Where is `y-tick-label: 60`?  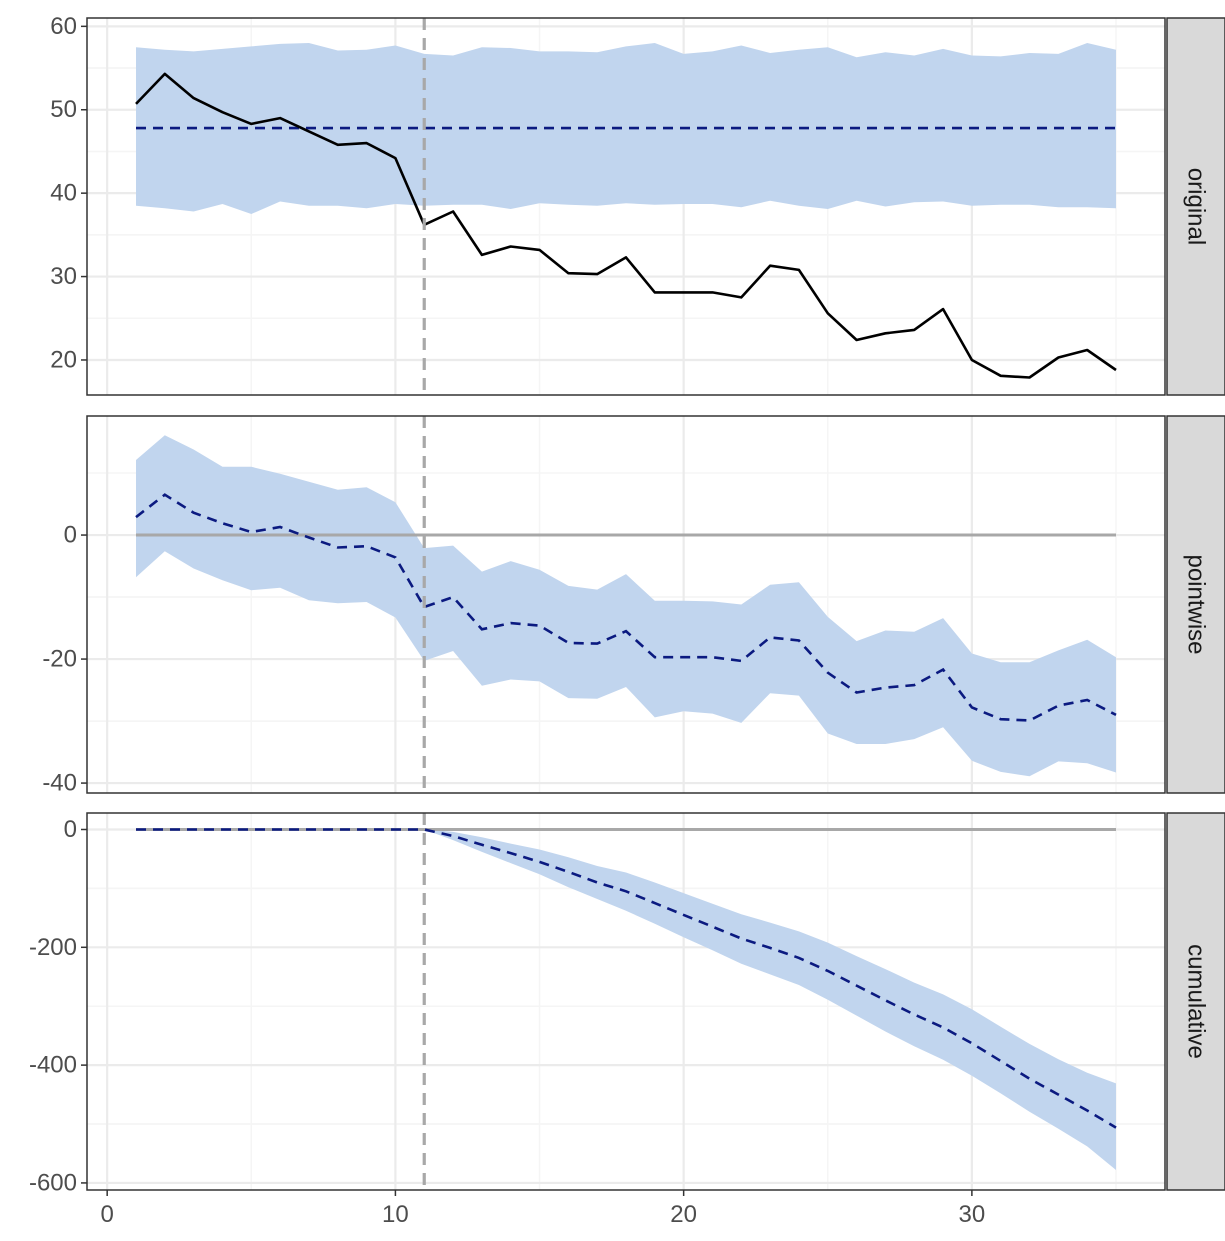 y-tick-label: 60 is located at coordinates (63, 26).